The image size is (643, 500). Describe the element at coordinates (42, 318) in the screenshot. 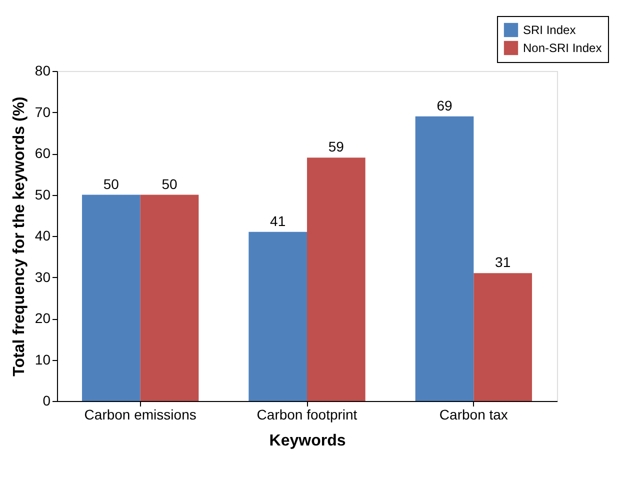

I see `y-tick-label: 20` at that location.